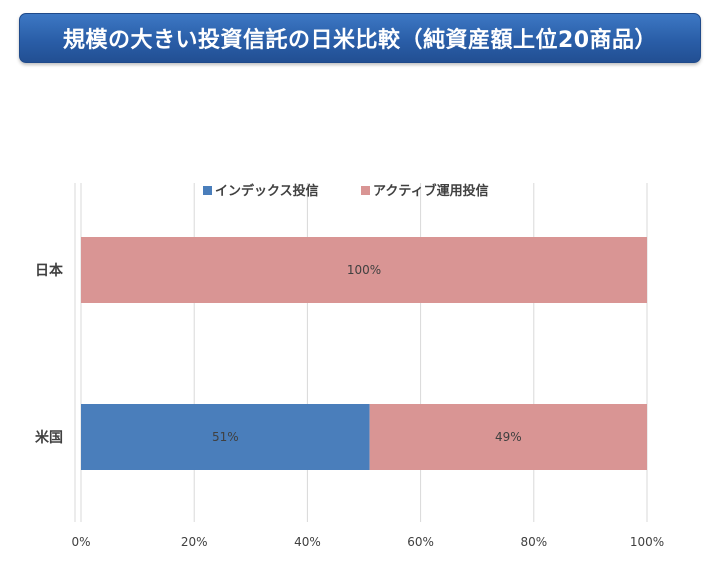  Describe the element at coordinates (533, 542) in the screenshot. I see `x-tick-label: 80%` at that location.